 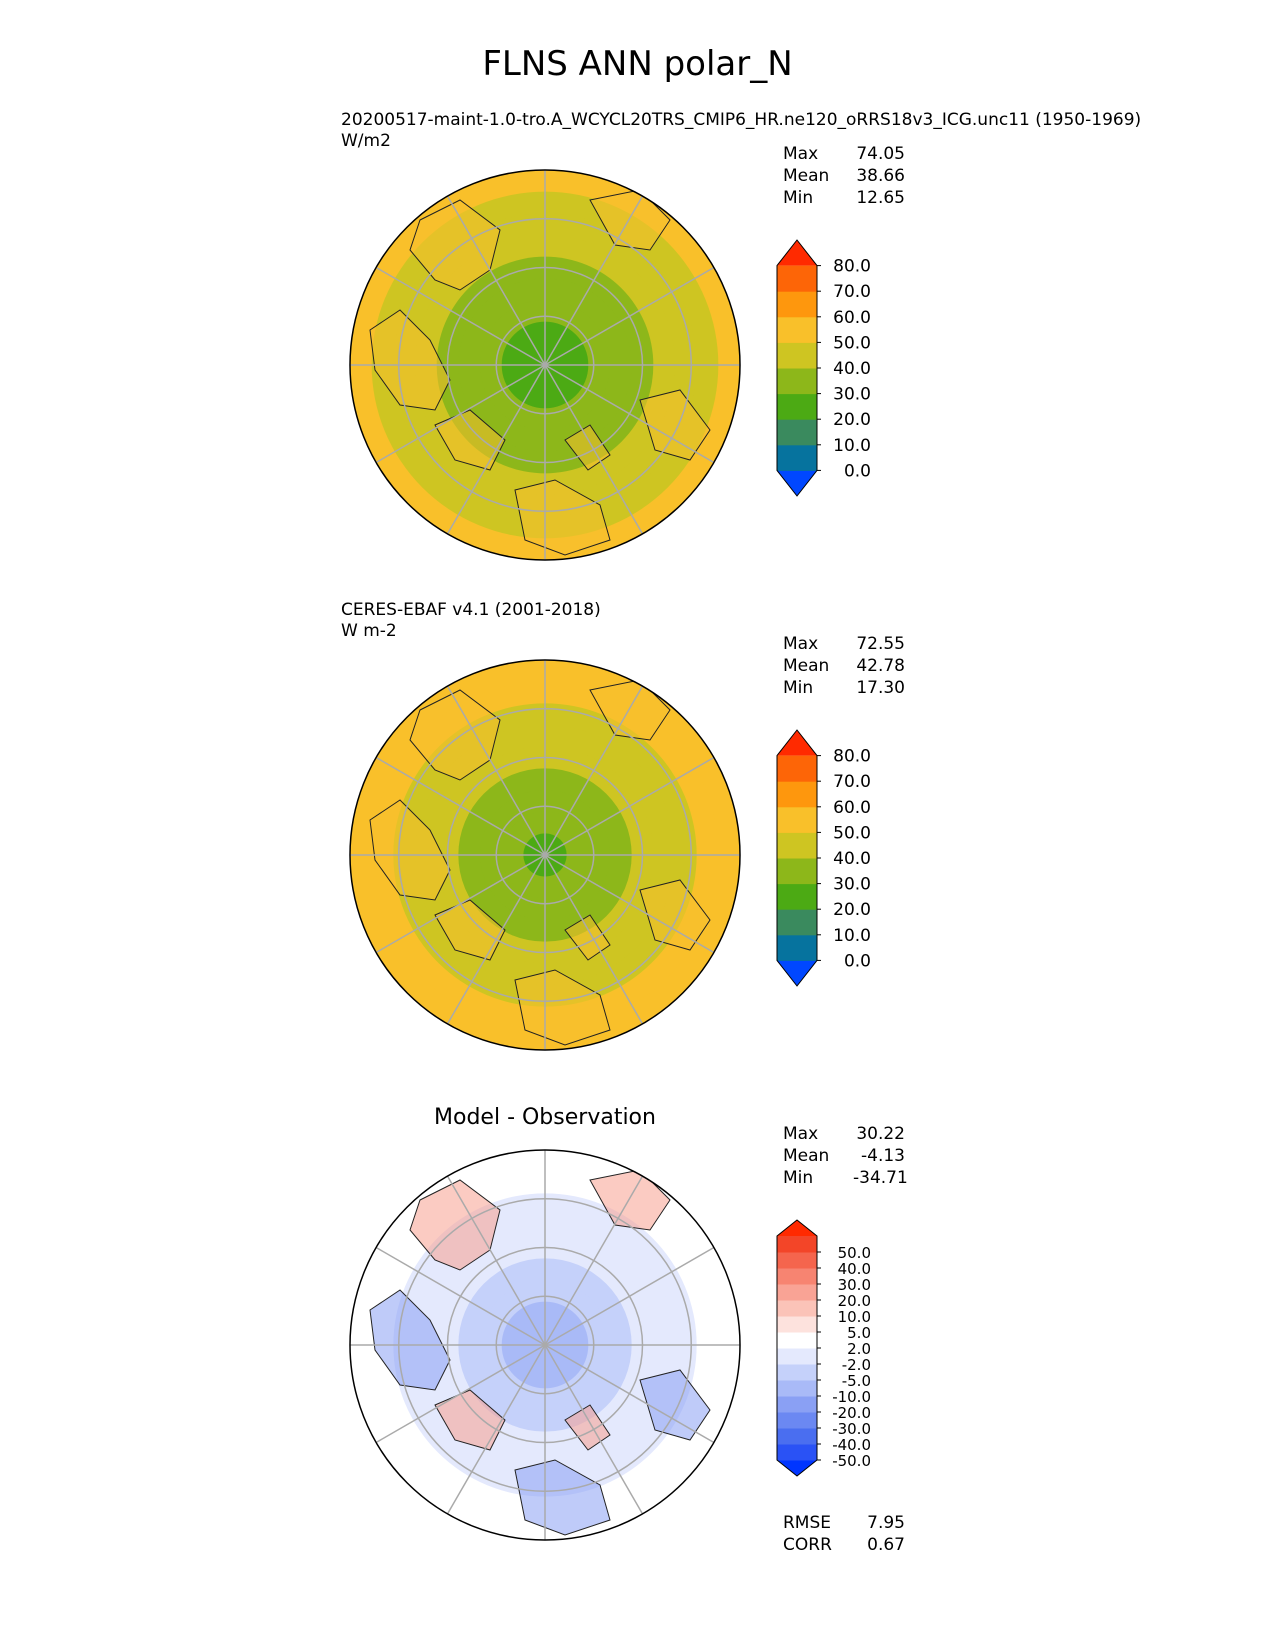 I want to click on panel-2-title: CERES-EBAF v4.1 (2001-2018) W m-2, so click(x=471, y=621).